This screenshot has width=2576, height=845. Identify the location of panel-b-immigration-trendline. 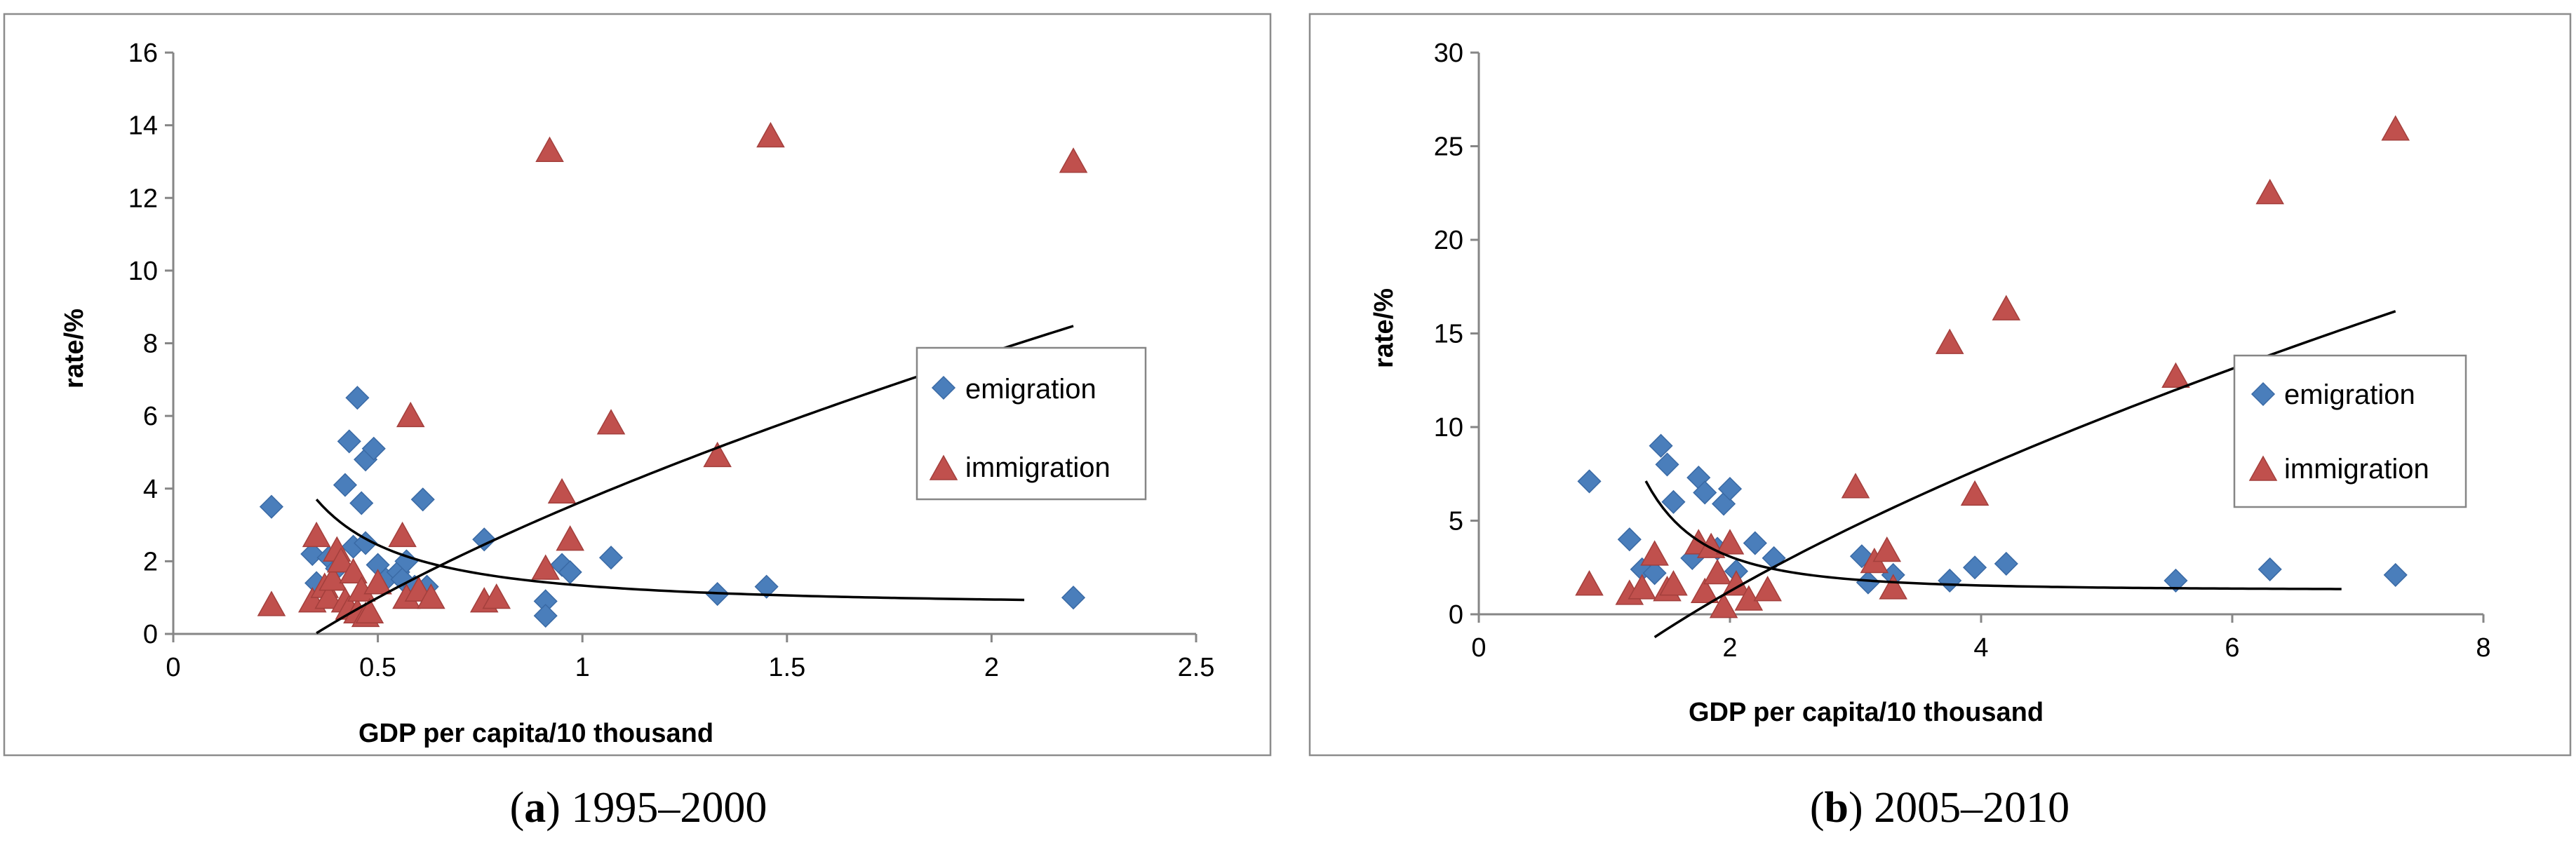
(2024, 474).